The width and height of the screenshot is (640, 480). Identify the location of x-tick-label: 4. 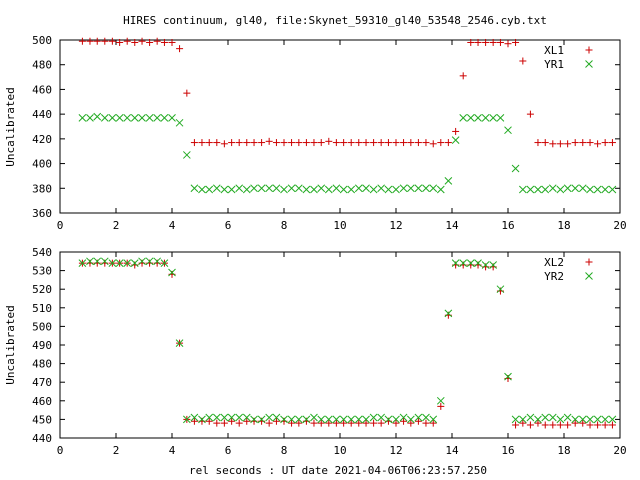
(172, 225).